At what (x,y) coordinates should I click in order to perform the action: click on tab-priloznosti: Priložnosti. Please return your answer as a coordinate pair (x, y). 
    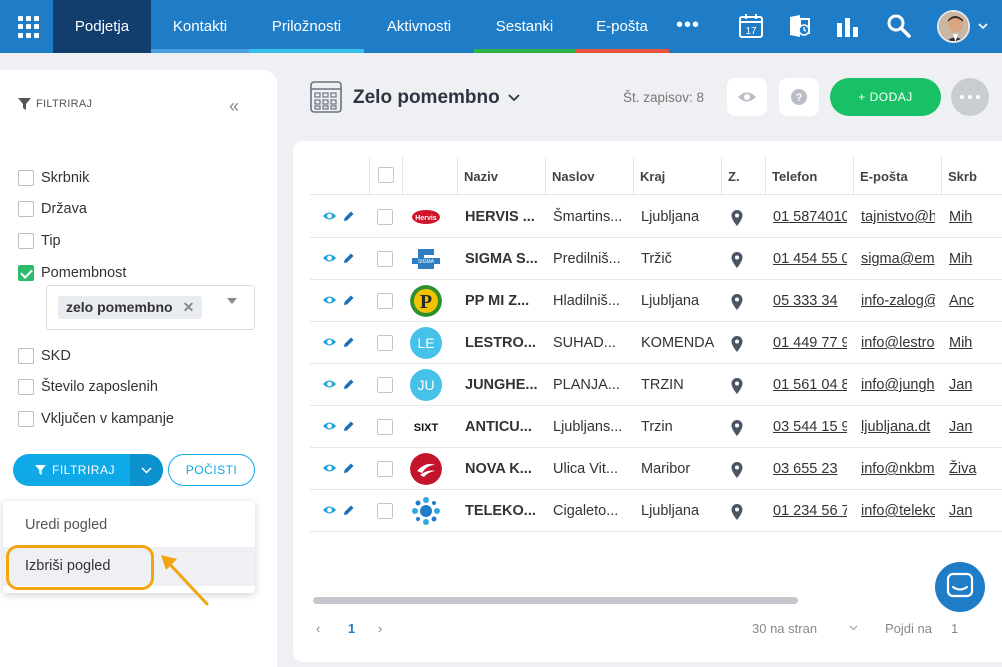
    Looking at the image, I should click on (306, 26).